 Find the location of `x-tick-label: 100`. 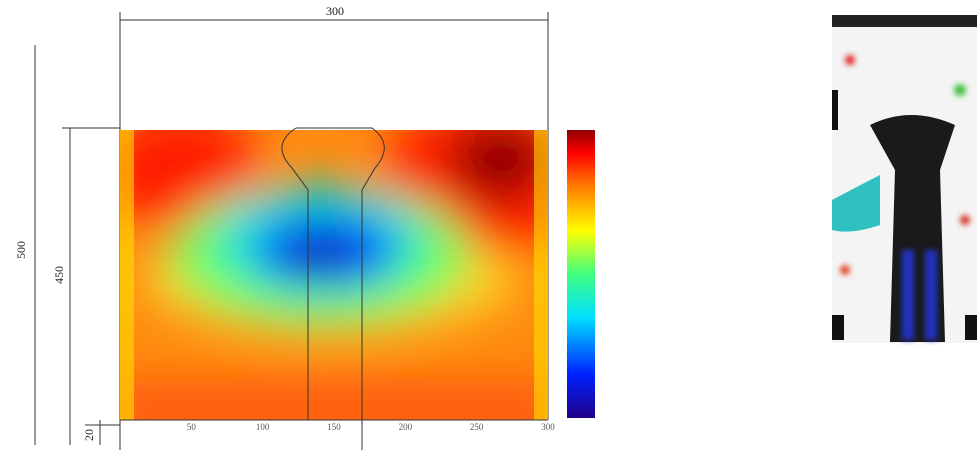

x-tick-label: 100 is located at coordinates (263, 427).